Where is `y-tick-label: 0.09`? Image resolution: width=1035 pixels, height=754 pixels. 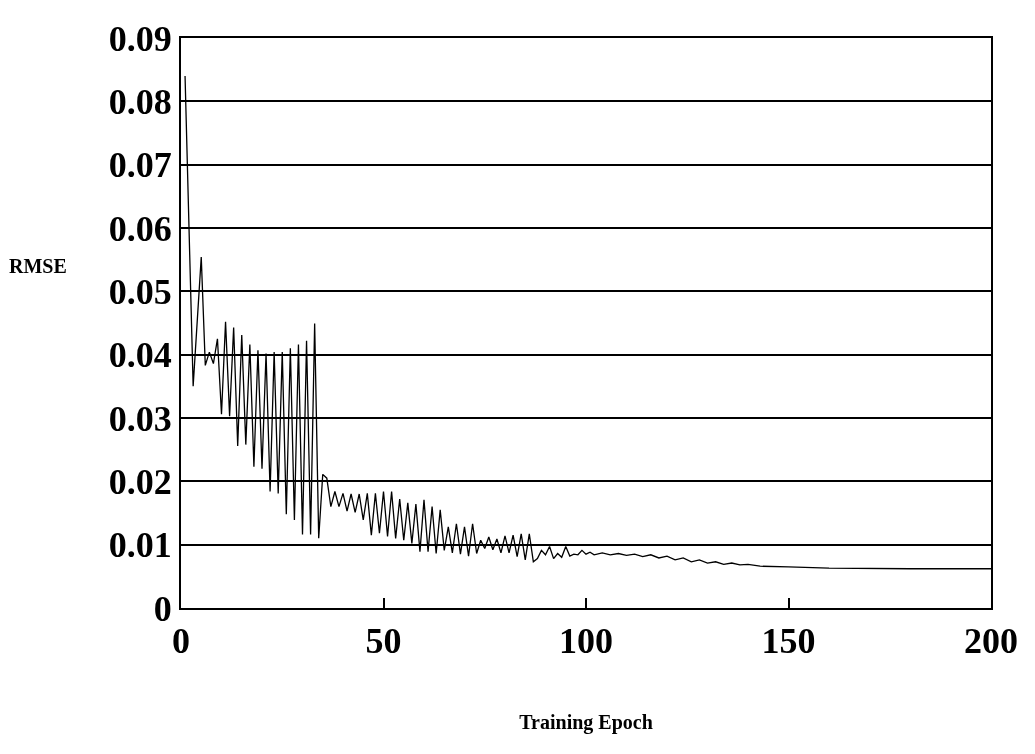 y-tick-label: 0.09 is located at coordinates (140, 38).